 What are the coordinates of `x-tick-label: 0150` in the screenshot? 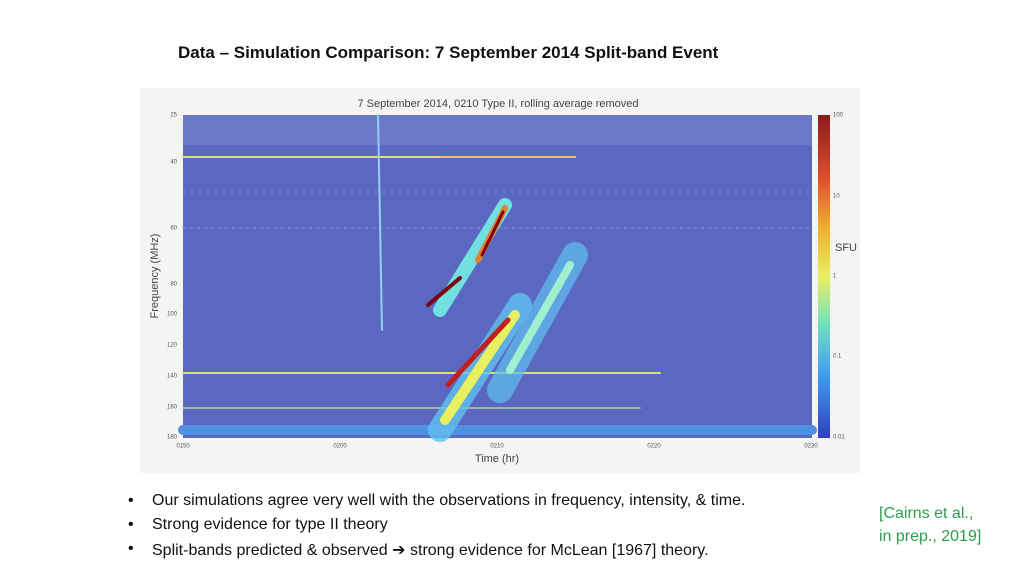 It's located at (183, 447).